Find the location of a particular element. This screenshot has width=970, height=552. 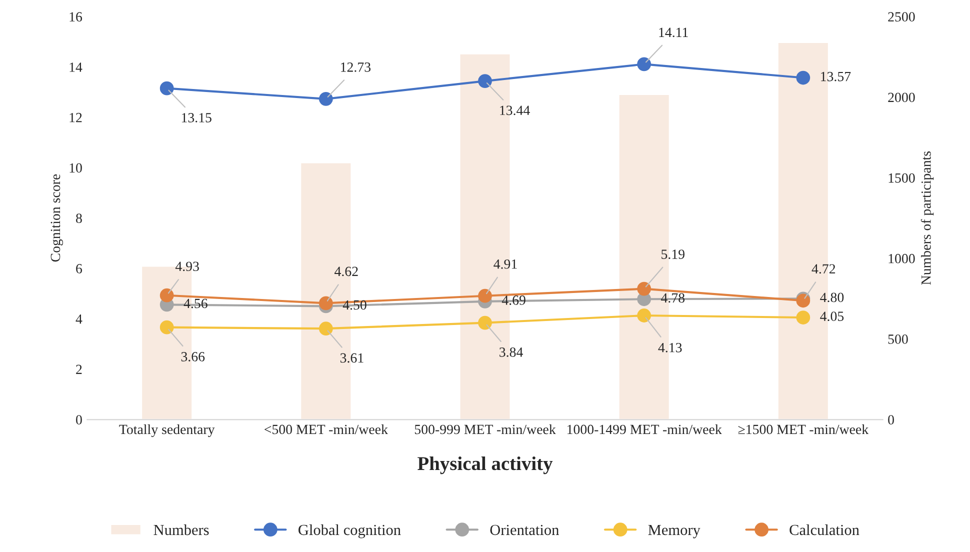

data-label: 4.91 is located at coordinates (505, 264).